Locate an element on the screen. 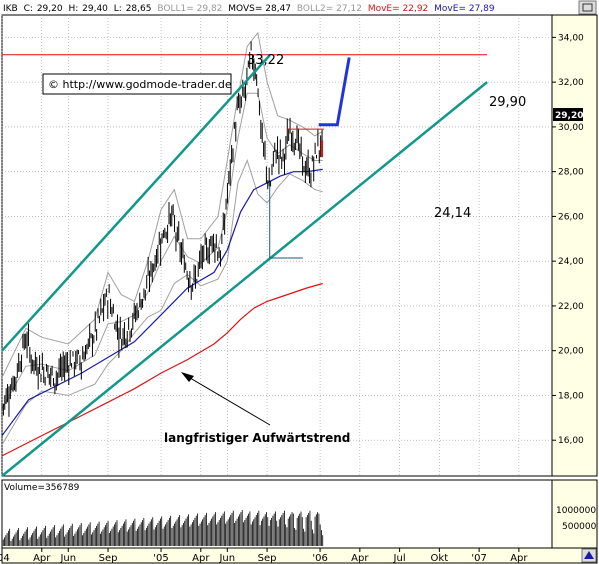 This screenshot has width=599, height=564. y-tick-label: 28,00 is located at coordinates (571, 173).